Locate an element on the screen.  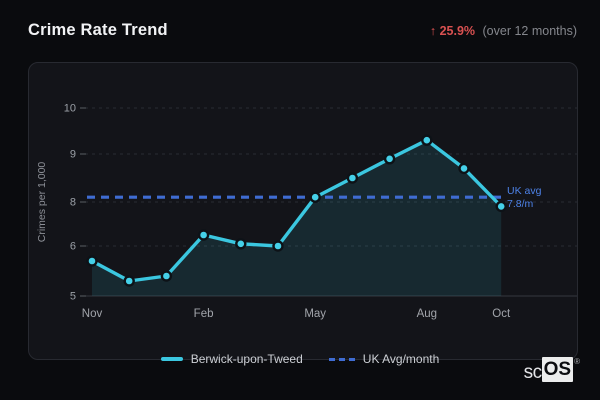
solid-line-swatch-icon is located at coordinates (171, 359).